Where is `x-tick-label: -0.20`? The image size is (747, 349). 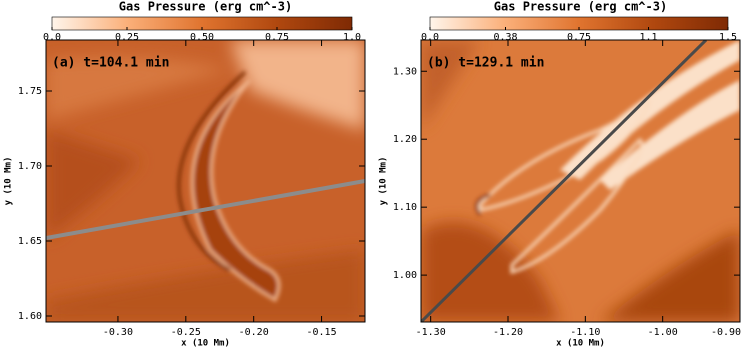 x-tick-label: -0.20 is located at coordinates (254, 332).